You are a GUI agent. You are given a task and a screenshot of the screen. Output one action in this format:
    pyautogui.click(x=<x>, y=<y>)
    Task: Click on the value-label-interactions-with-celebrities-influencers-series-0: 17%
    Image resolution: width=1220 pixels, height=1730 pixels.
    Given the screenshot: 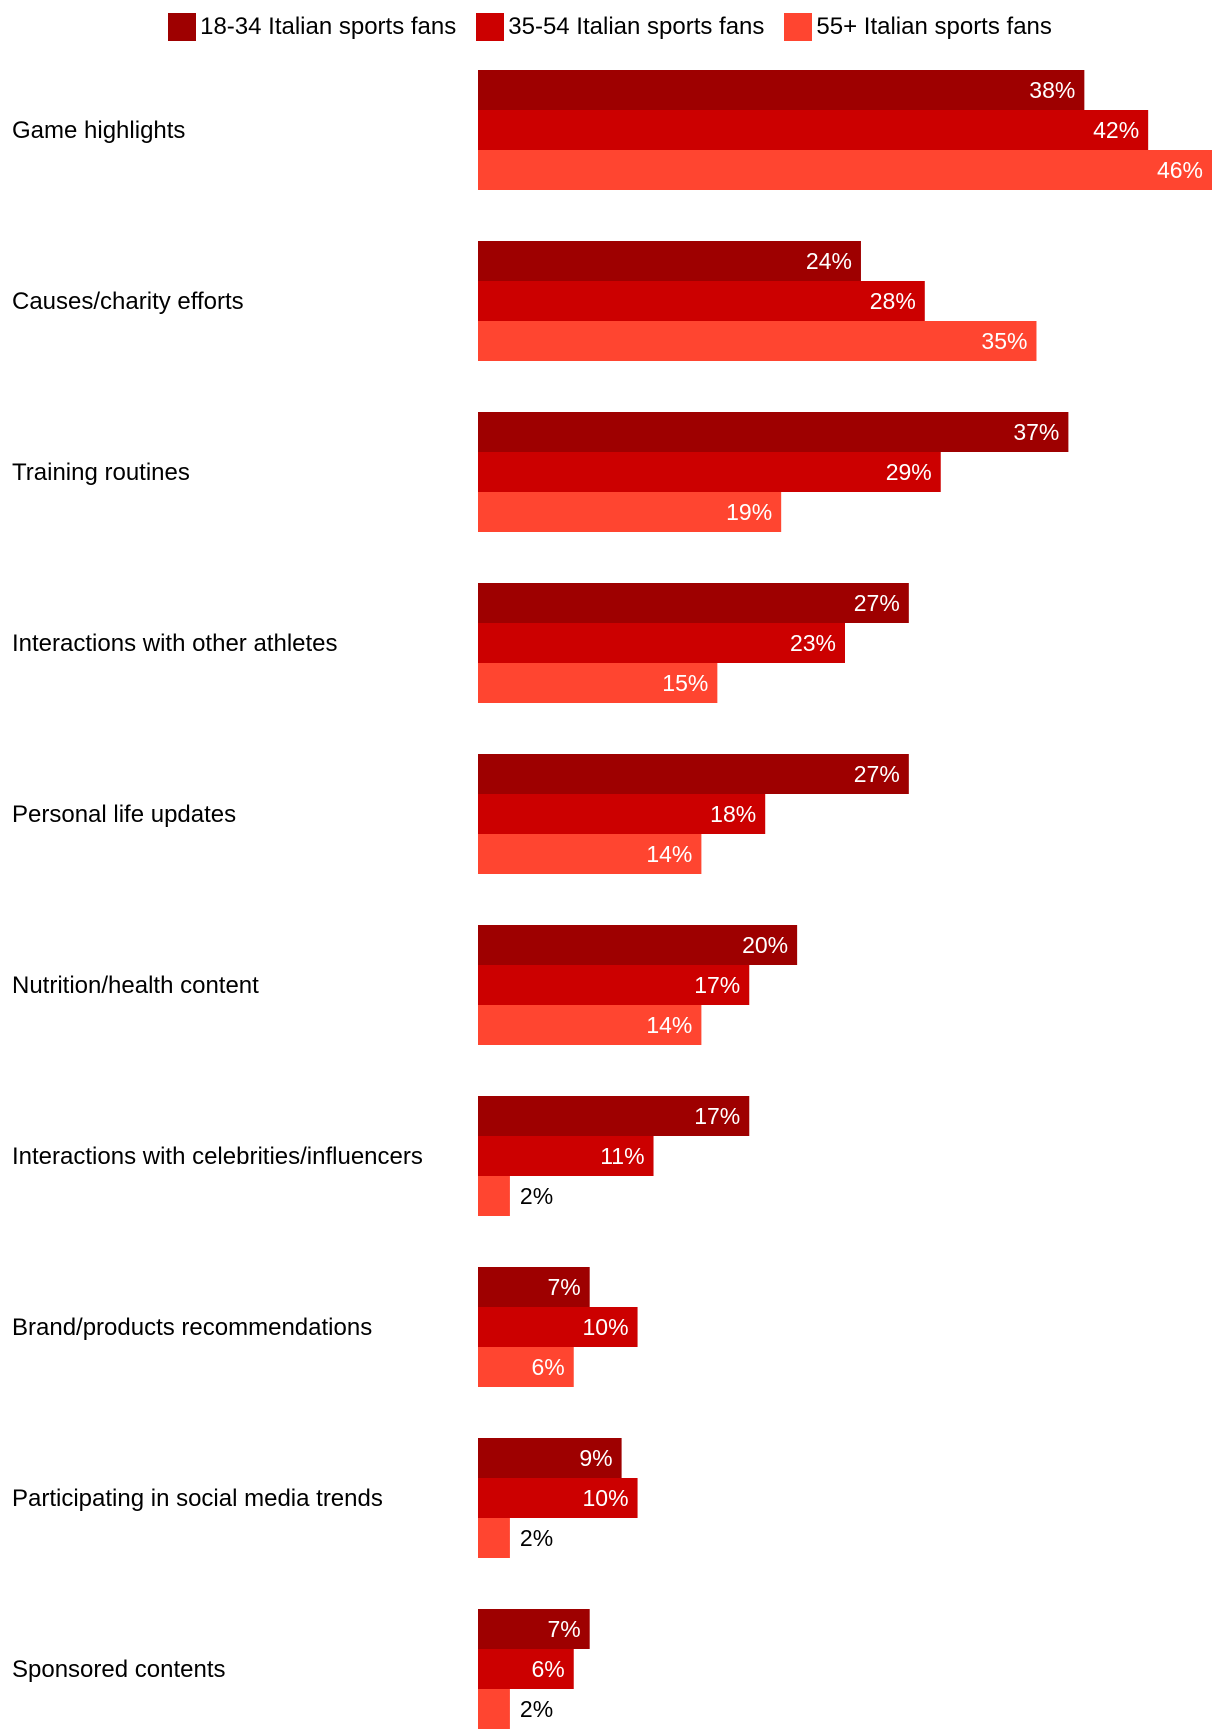 What is the action you would take?
    pyautogui.click(x=717, y=1116)
    